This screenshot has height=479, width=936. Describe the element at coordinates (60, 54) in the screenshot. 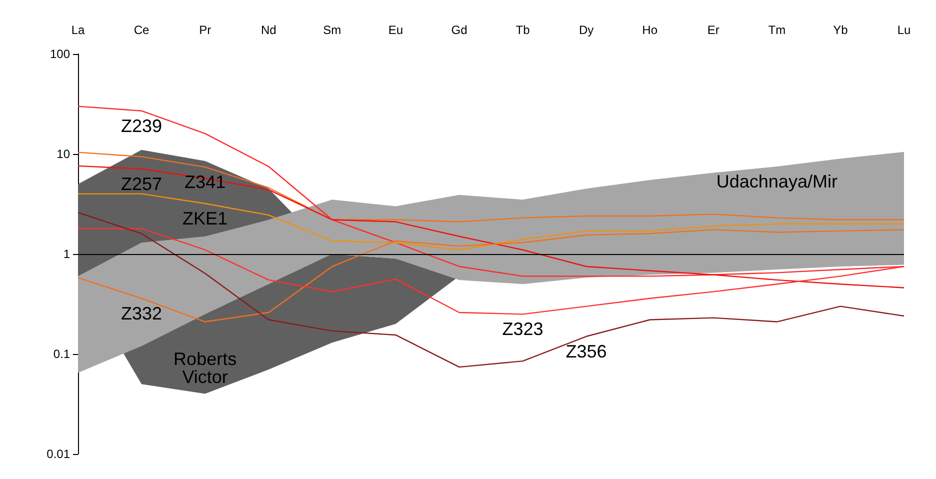

I see `y-tick-label: 100` at that location.